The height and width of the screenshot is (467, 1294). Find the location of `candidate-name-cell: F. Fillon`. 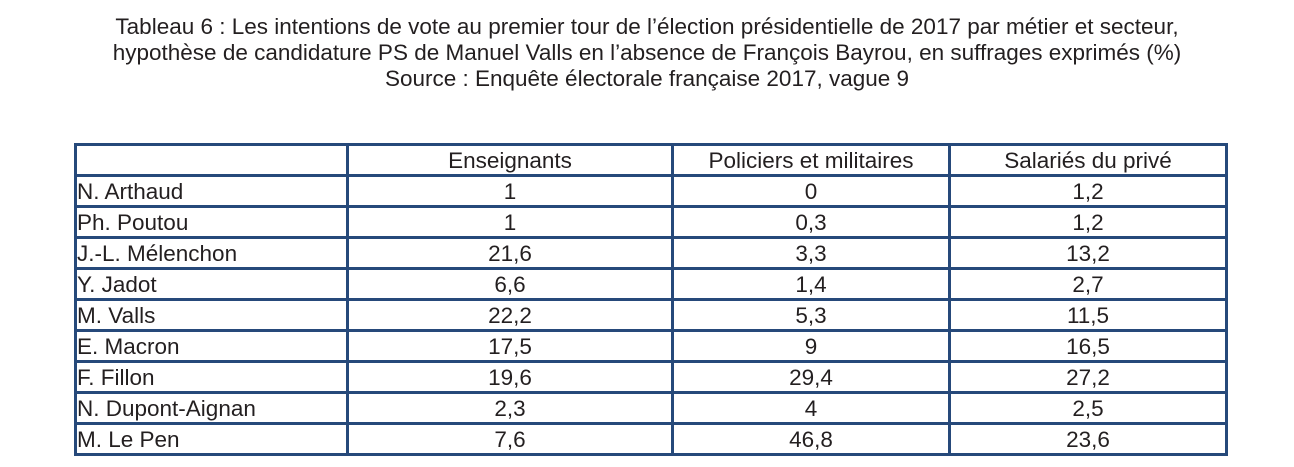

candidate-name-cell: F. Fillon is located at coordinates (211, 377).